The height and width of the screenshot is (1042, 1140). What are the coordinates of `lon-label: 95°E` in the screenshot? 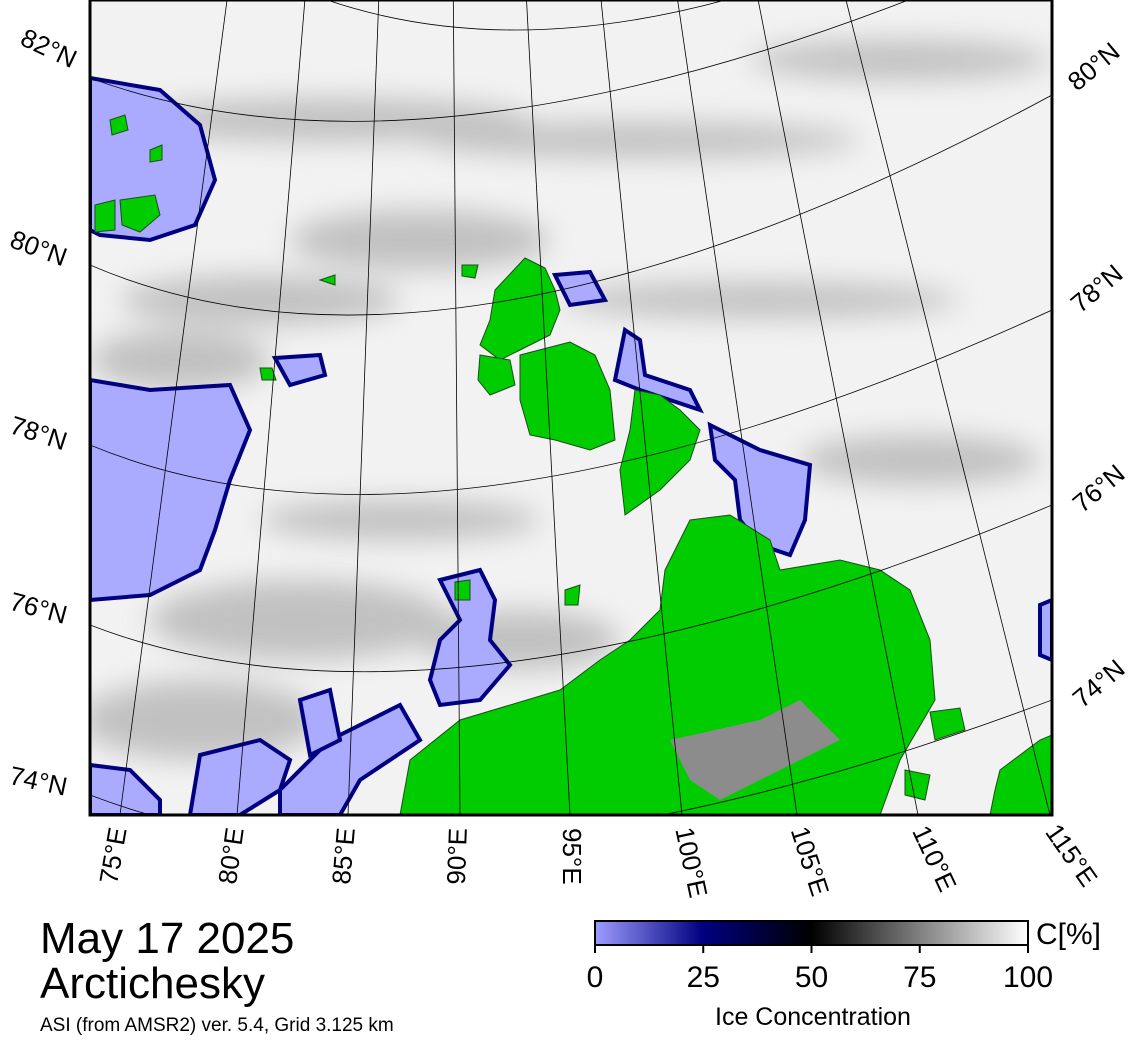 It's located at (572, 856).